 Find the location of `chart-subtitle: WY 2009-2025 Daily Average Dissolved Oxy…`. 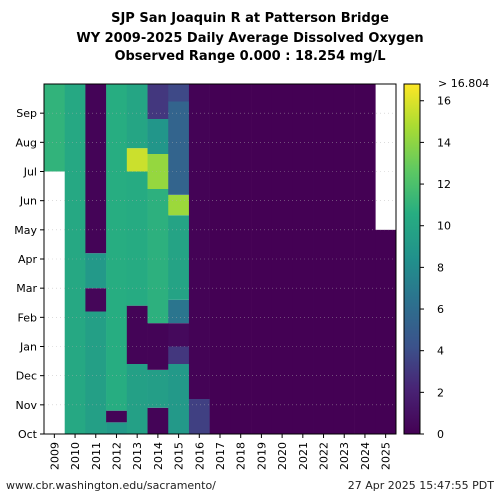

chart-subtitle: WY 2009-2025 Daily Average Dissolved Oxy… is located at coordinates (250, 38).